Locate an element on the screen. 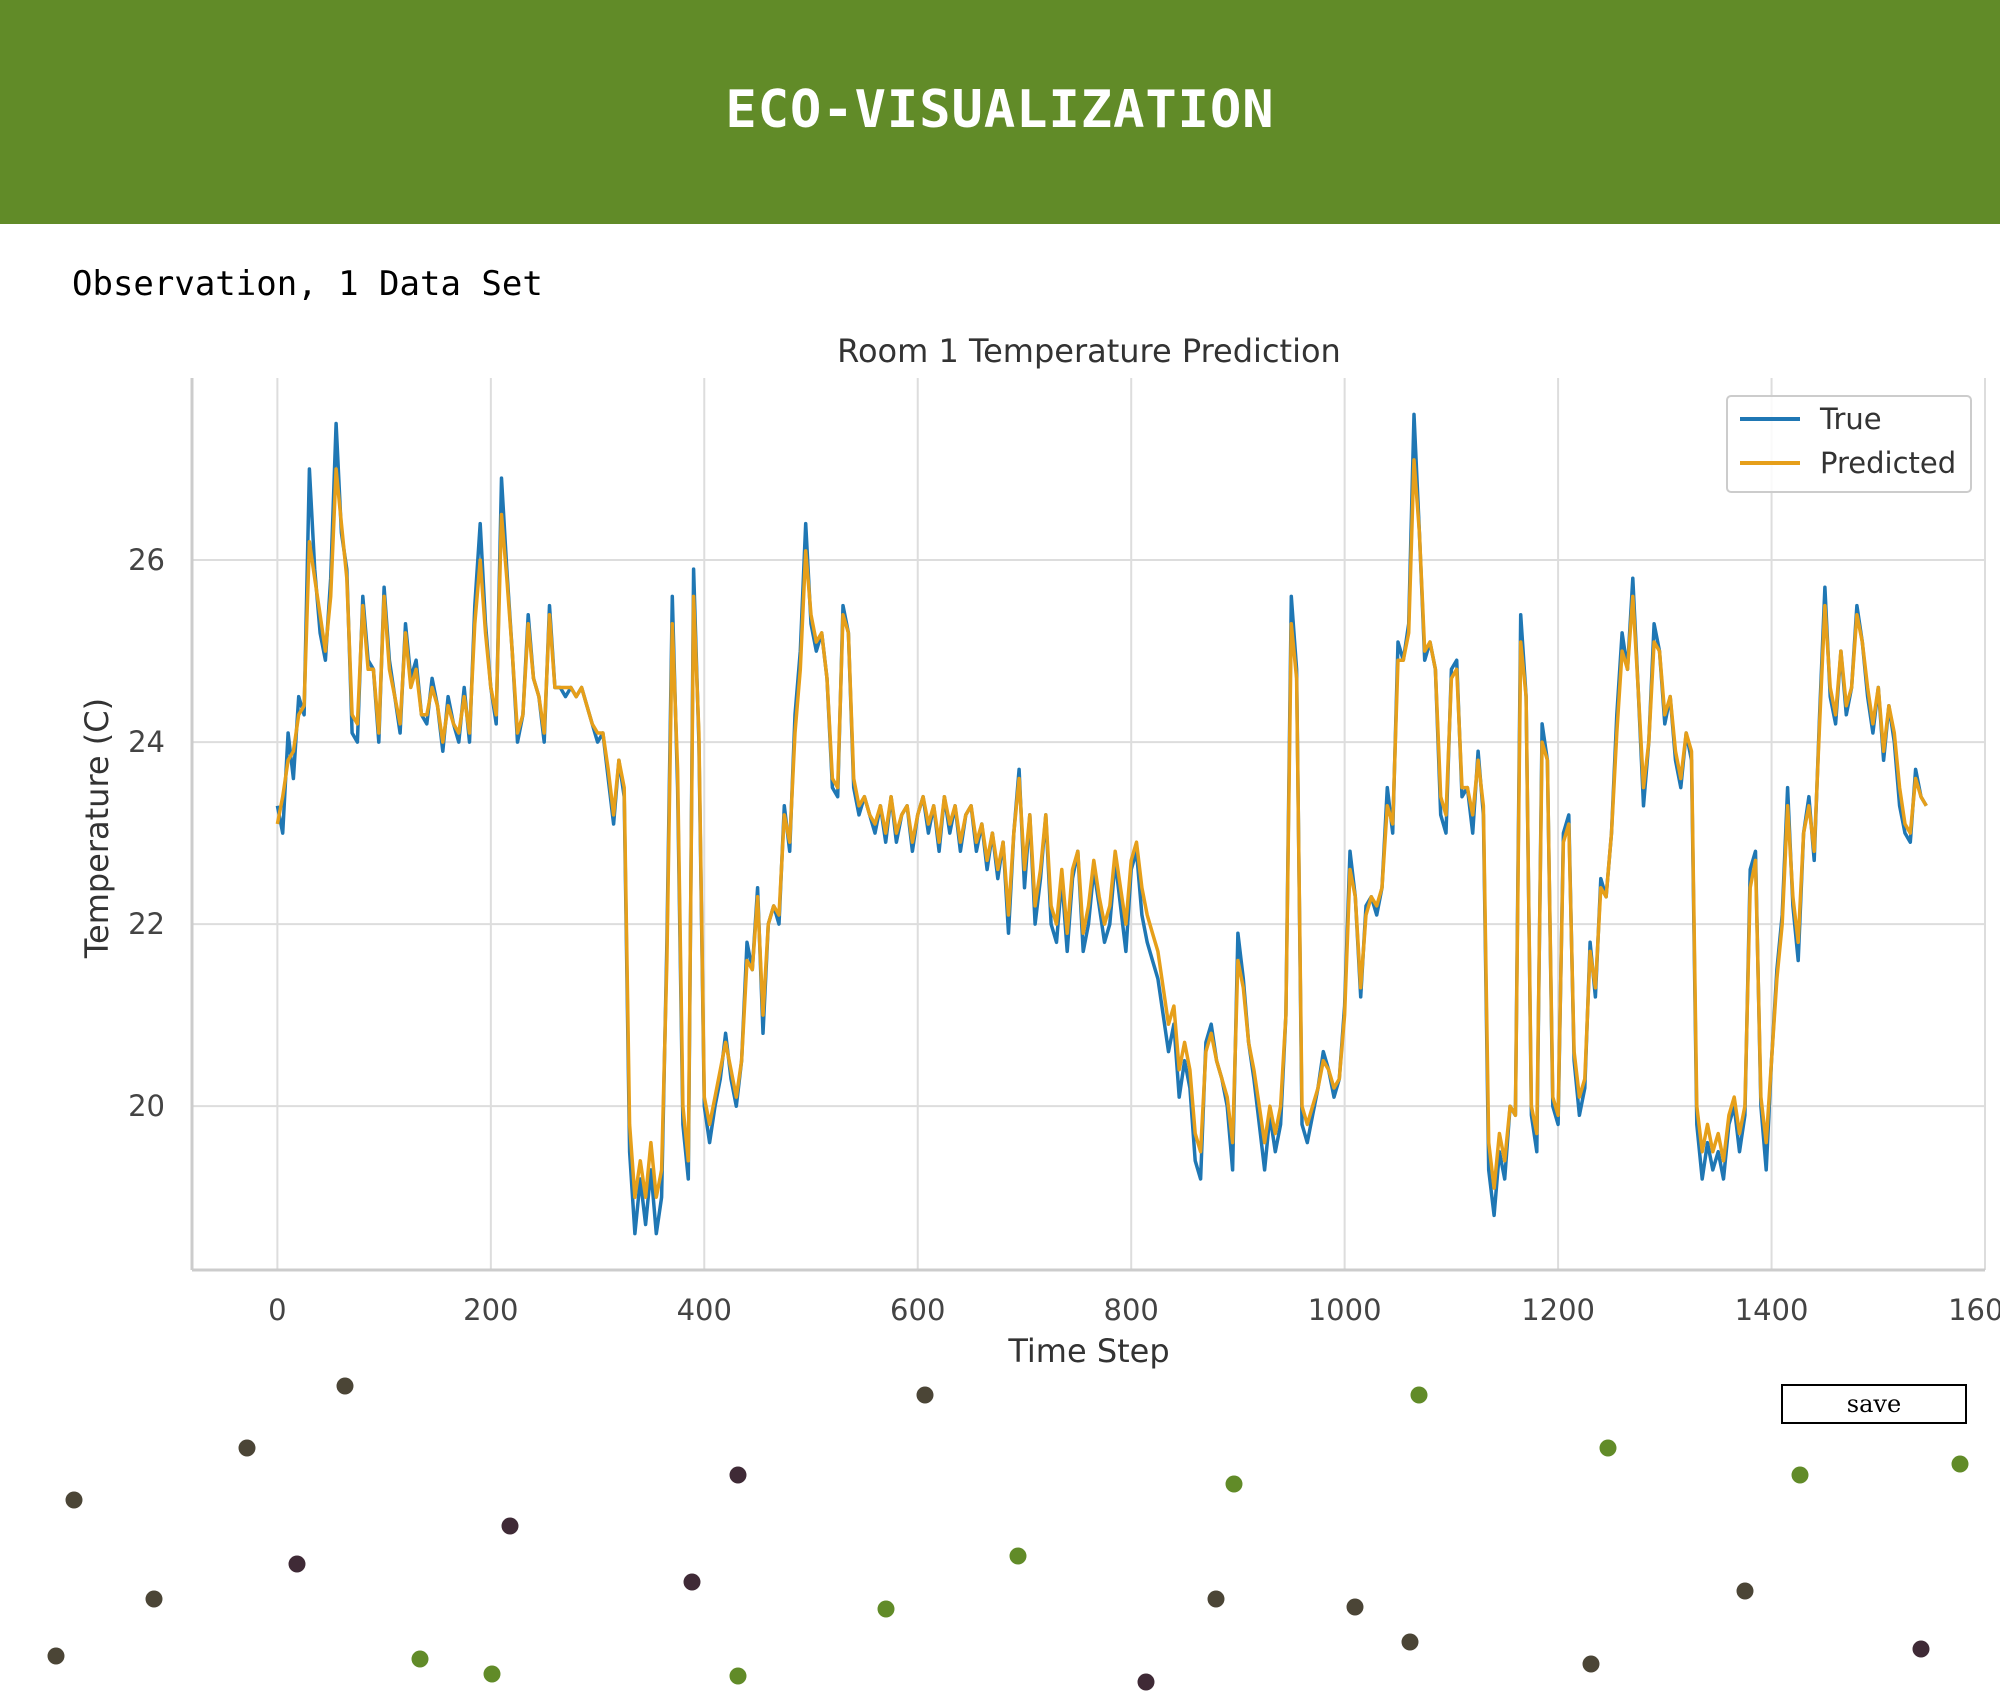 The width and height of the screenshot is (2000, 1700). x-tick-label: 400 is located at coordinates (704, 1310).